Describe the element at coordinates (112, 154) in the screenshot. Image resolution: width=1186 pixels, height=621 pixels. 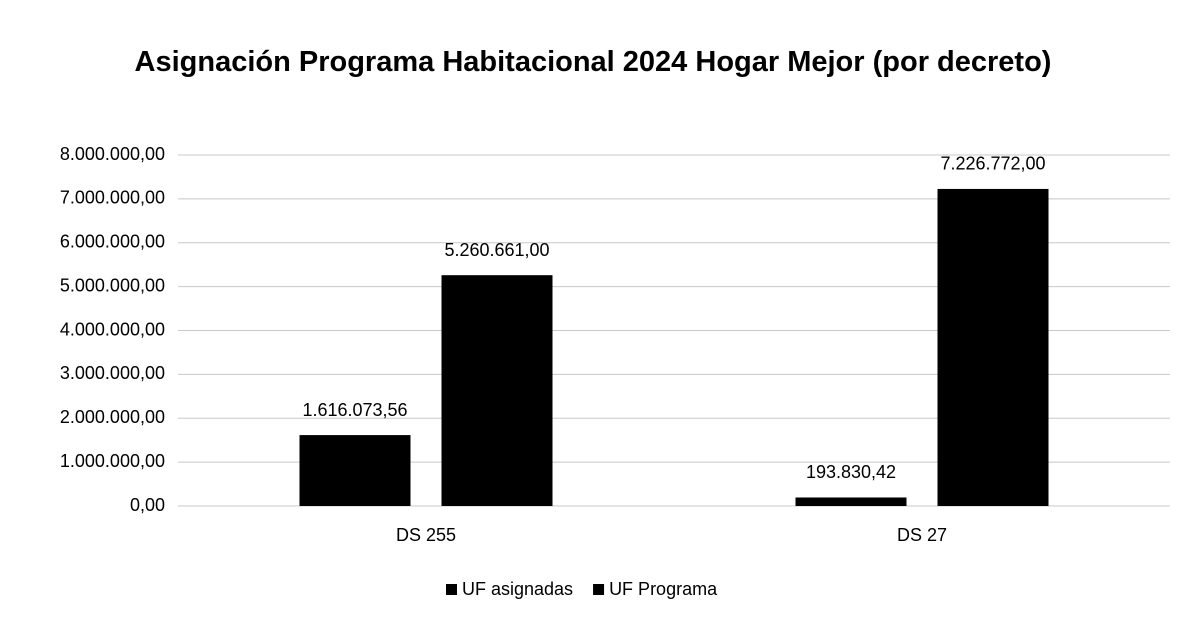
I see `y-tick-label: 8.000.000,00` at that location.